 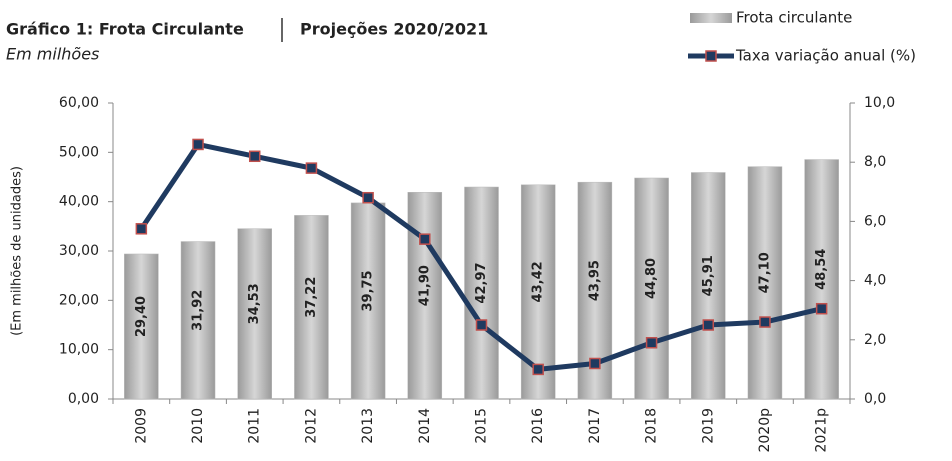 What do you see at coordinates (765, 430) in the screenshot?
I see `x-tick-label: 2020p` at bounding box center [765, 430].